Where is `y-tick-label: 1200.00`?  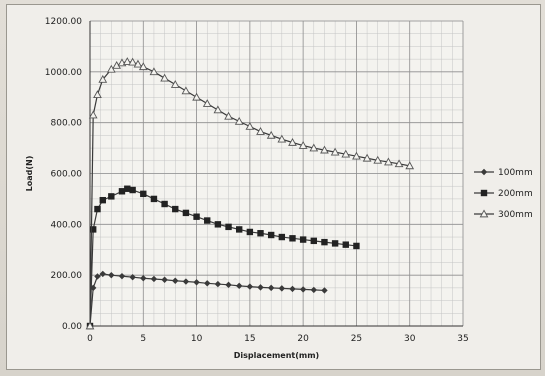 y-tick-label: 1200.00 is located at coordinates (63, 22).